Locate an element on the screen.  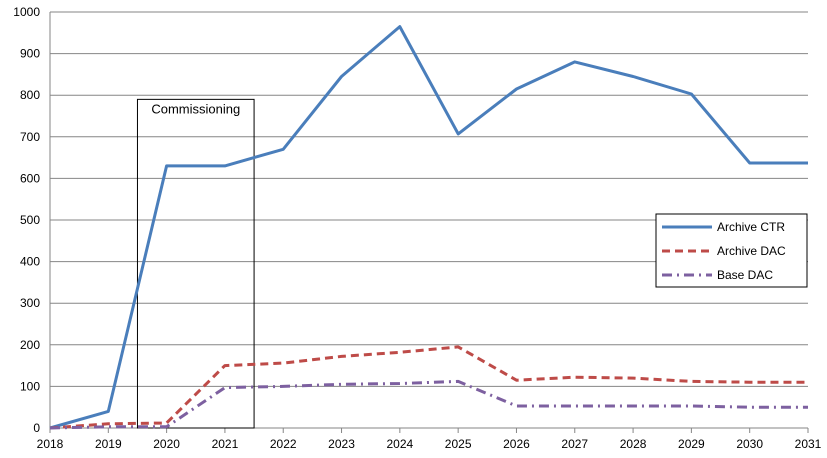
commissioning-label: Commissioning is located at coordinates (195, 108).